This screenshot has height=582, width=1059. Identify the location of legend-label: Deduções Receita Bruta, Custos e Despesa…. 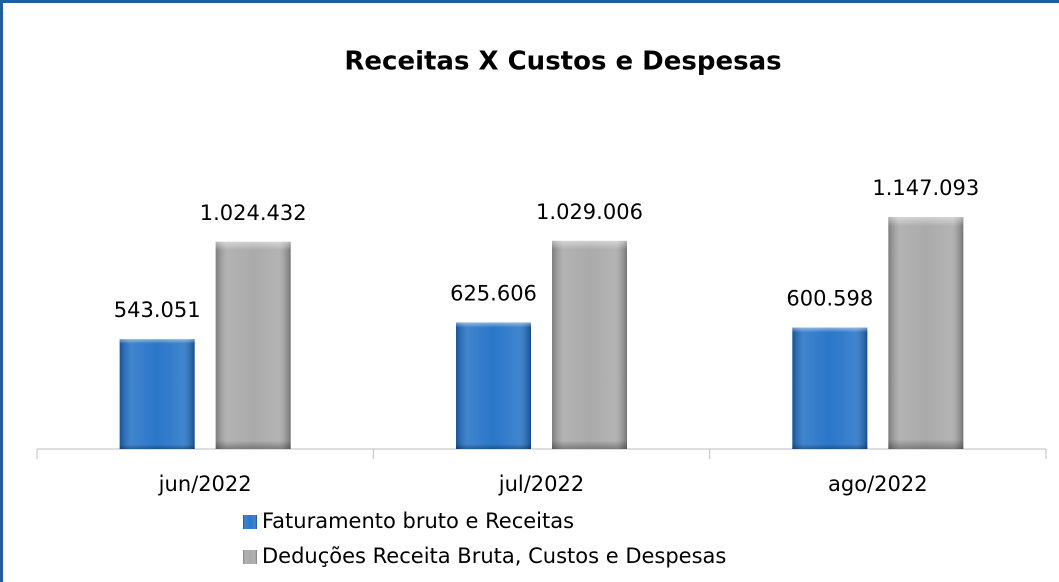
(494, 556).